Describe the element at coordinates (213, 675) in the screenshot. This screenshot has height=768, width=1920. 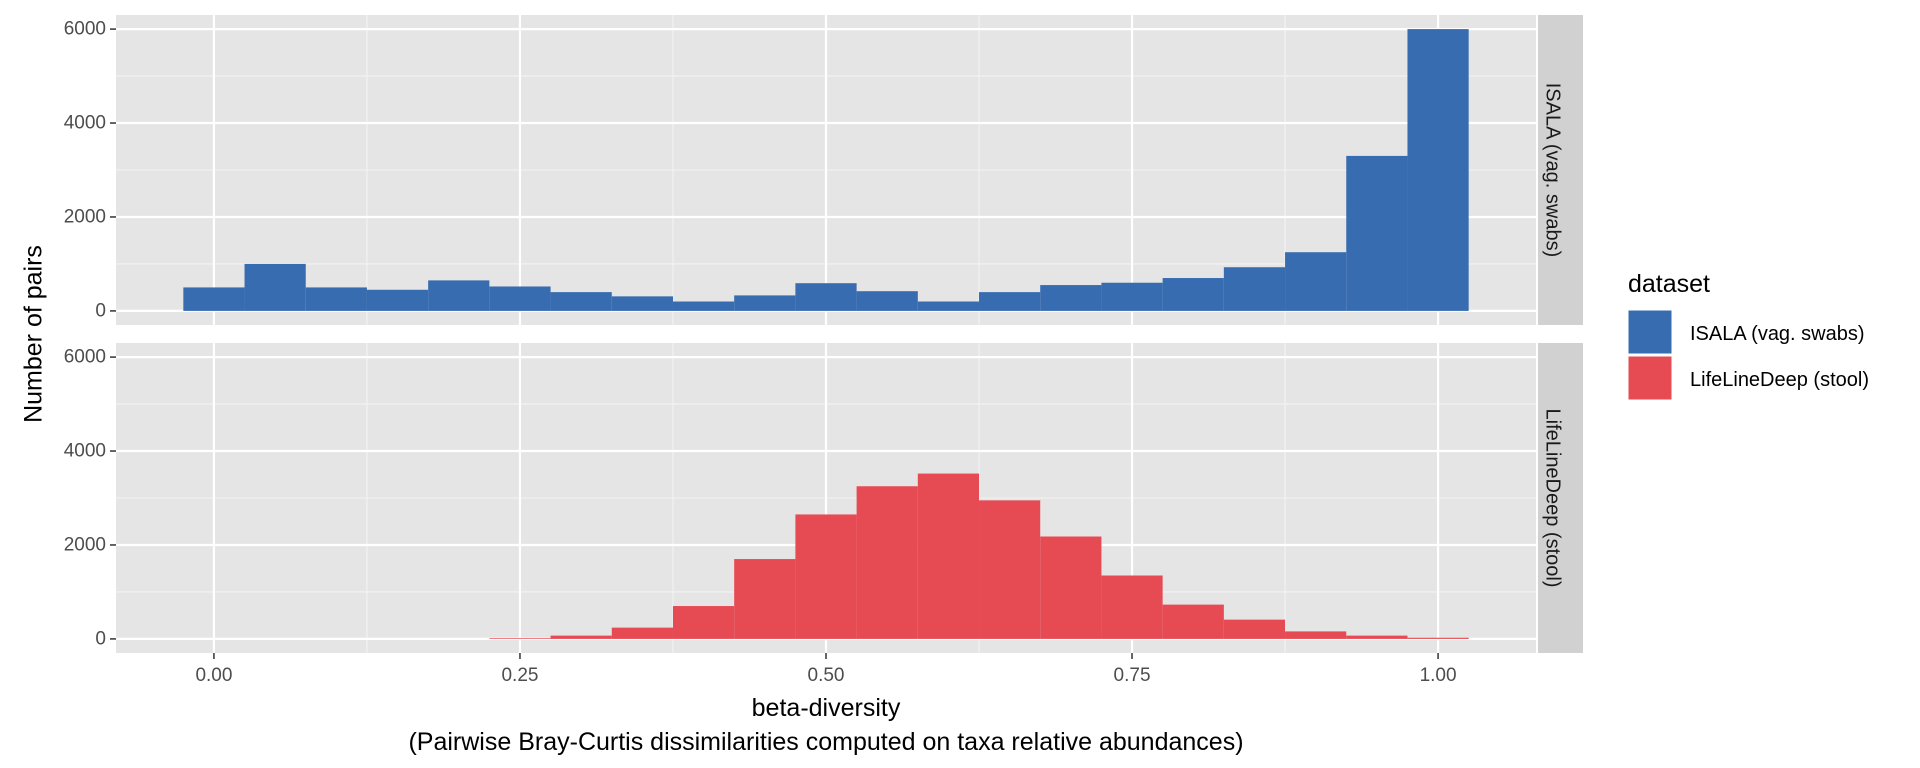
I see `x-tick-label: 0.00` at that location.